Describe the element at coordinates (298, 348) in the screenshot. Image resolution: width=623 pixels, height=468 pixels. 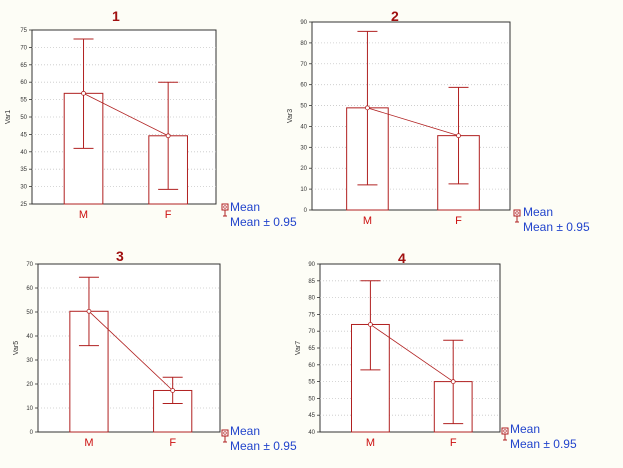
I see `y-axis-label: Var7` at that location.